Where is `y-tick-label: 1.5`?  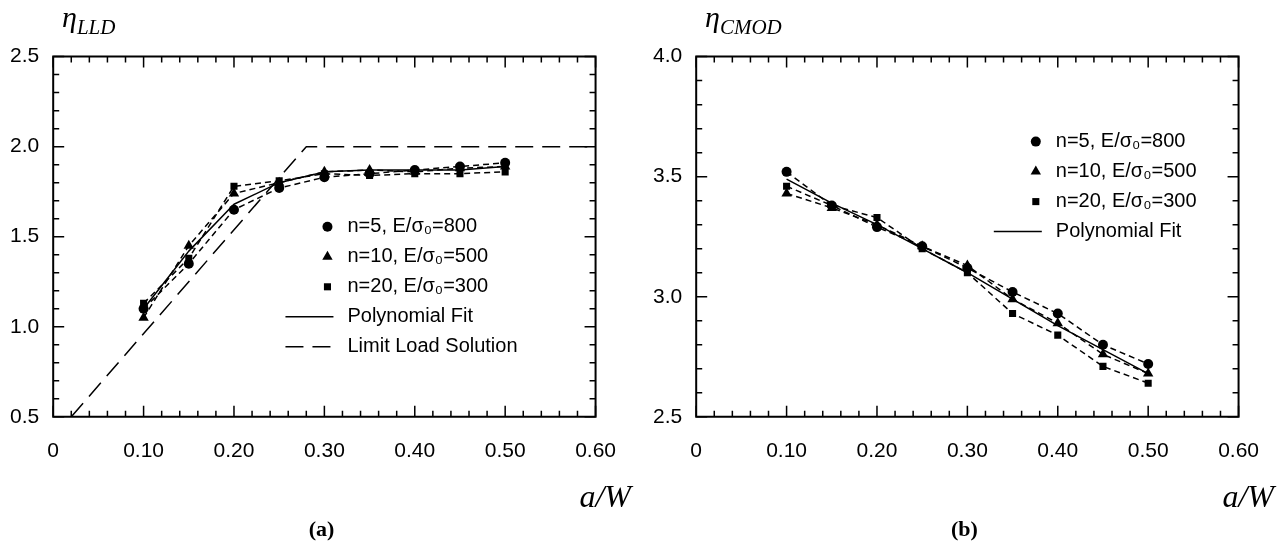
y-tick-label: 1.5 is located at coordinates (24, 235).